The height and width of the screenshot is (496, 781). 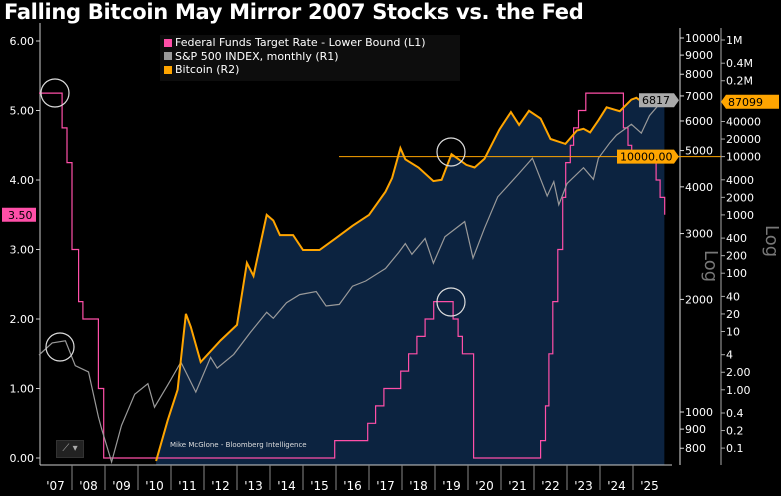 I want to click on hline-tag-bg, so click(x=648, y=156).